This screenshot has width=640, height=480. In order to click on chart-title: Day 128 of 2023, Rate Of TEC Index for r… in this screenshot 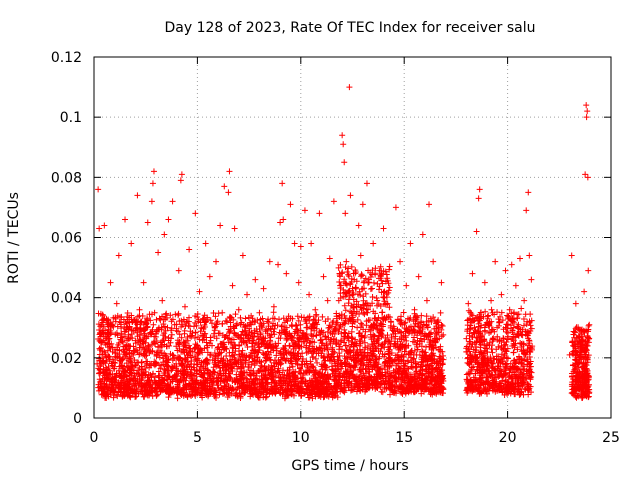, I will do `click(349, 28)`.